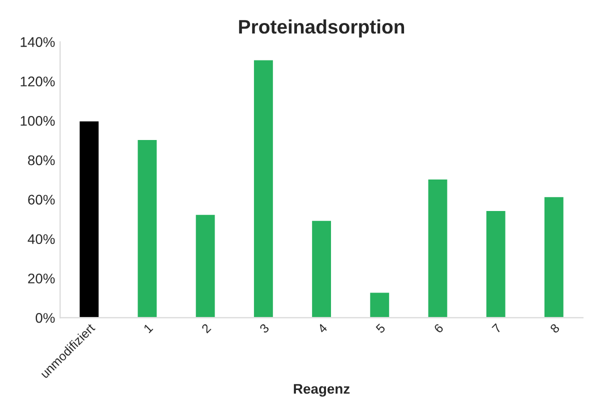 This screenshot has height=418, width=601. What do you see at coordinates (41, 160) in the screenshot?
I see `y-tick-label: 80%` at bounding box center [41, 160].